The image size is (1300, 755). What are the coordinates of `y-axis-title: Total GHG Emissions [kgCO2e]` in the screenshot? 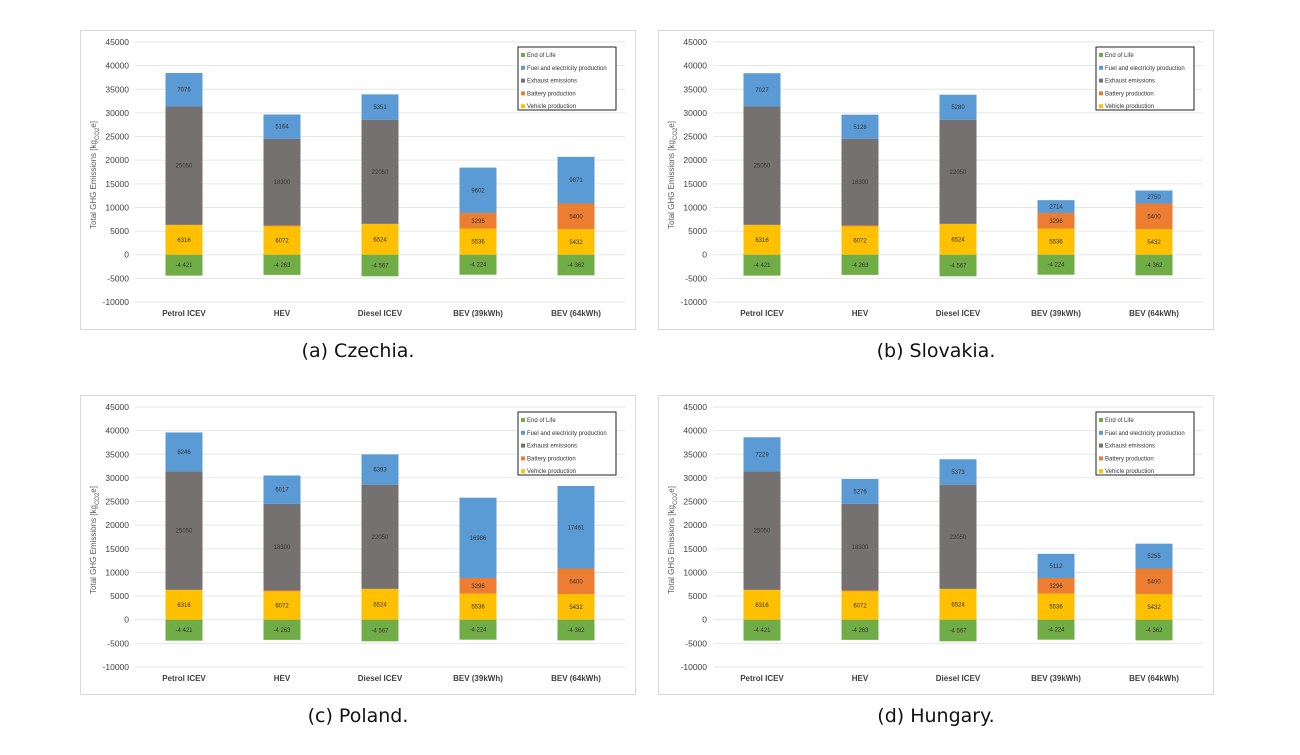 It's located at (673, 175).